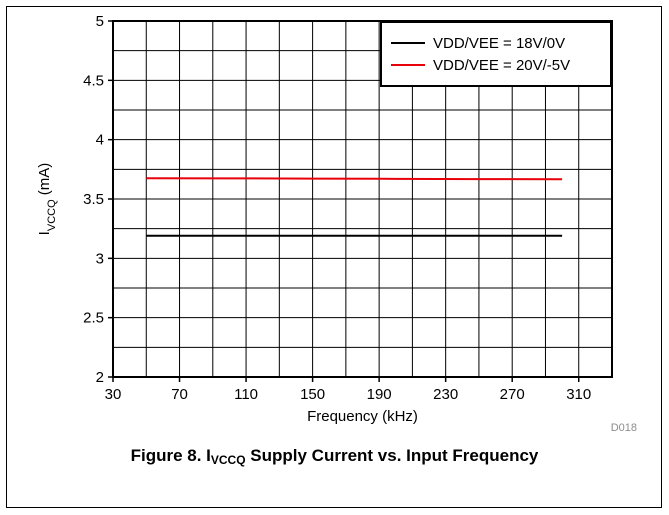 Image resolution: width=669 pixels, height=515 pixels. What do you see at coordinates (93, 318) in the screenshot?
I see `y-tick-label: 2.5` at bounding box center [93, 318].